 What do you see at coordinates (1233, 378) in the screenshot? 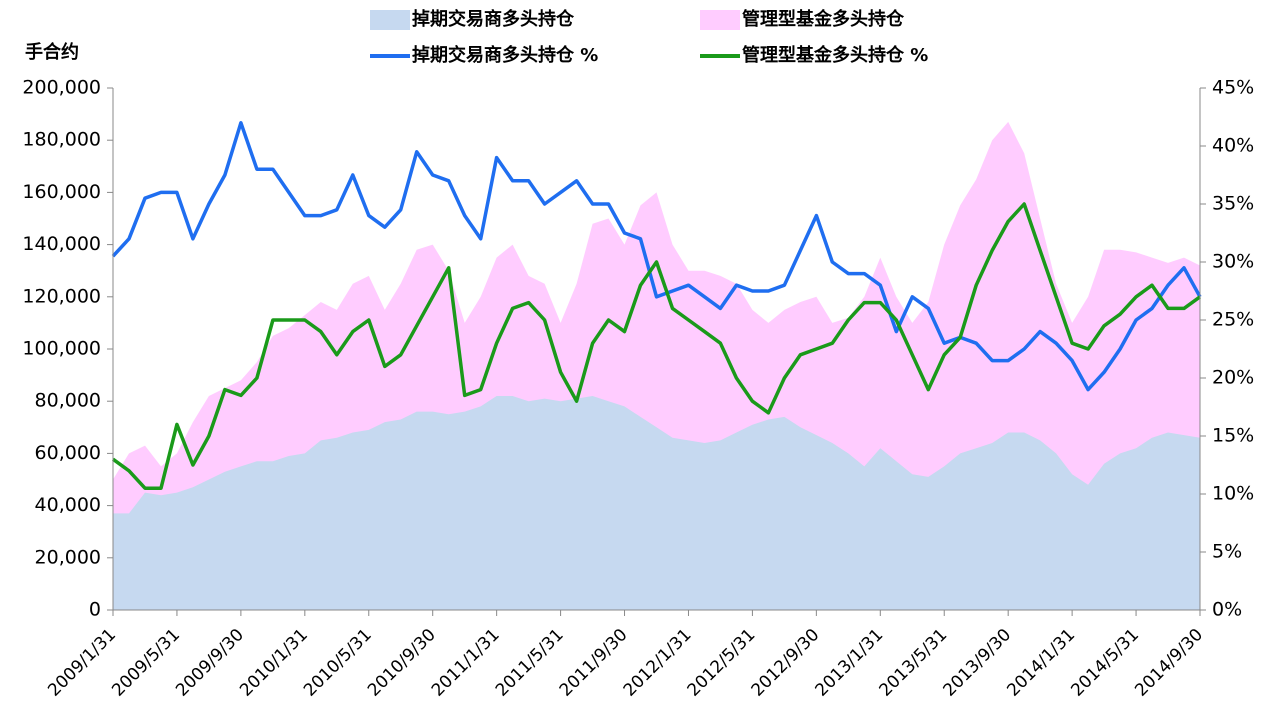
I see `y2-tick-label: 20%` at bounding box center [1233, 378].